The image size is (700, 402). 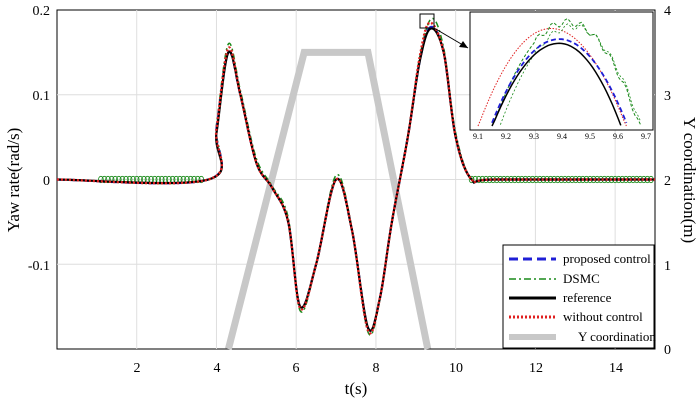 I want to click on inset-line-without-control, so click(x=552, y=77).